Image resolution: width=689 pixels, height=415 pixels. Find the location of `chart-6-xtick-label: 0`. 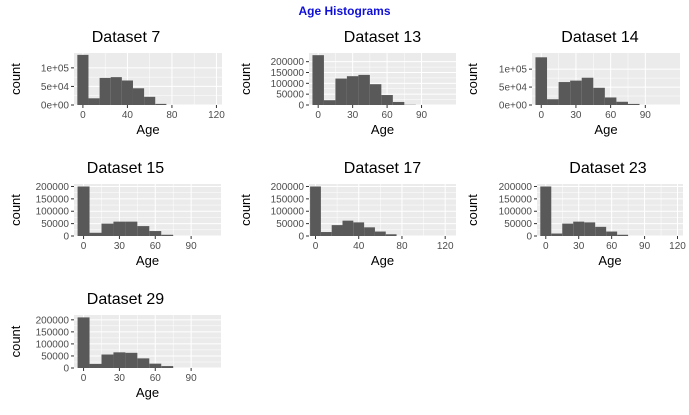

chart-6-xtick-label: 0 is located at coordinates (546, 246).